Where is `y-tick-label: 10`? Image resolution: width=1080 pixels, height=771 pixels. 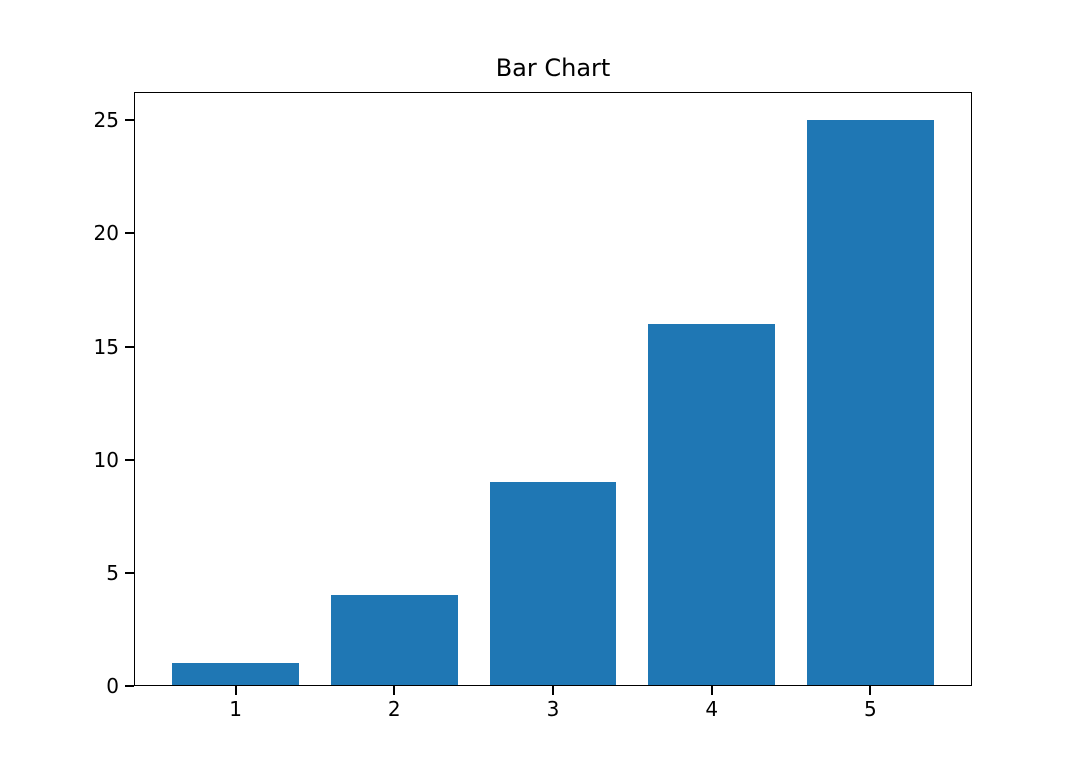 y-tick-label: 10 is located at coordinates (106, 459).